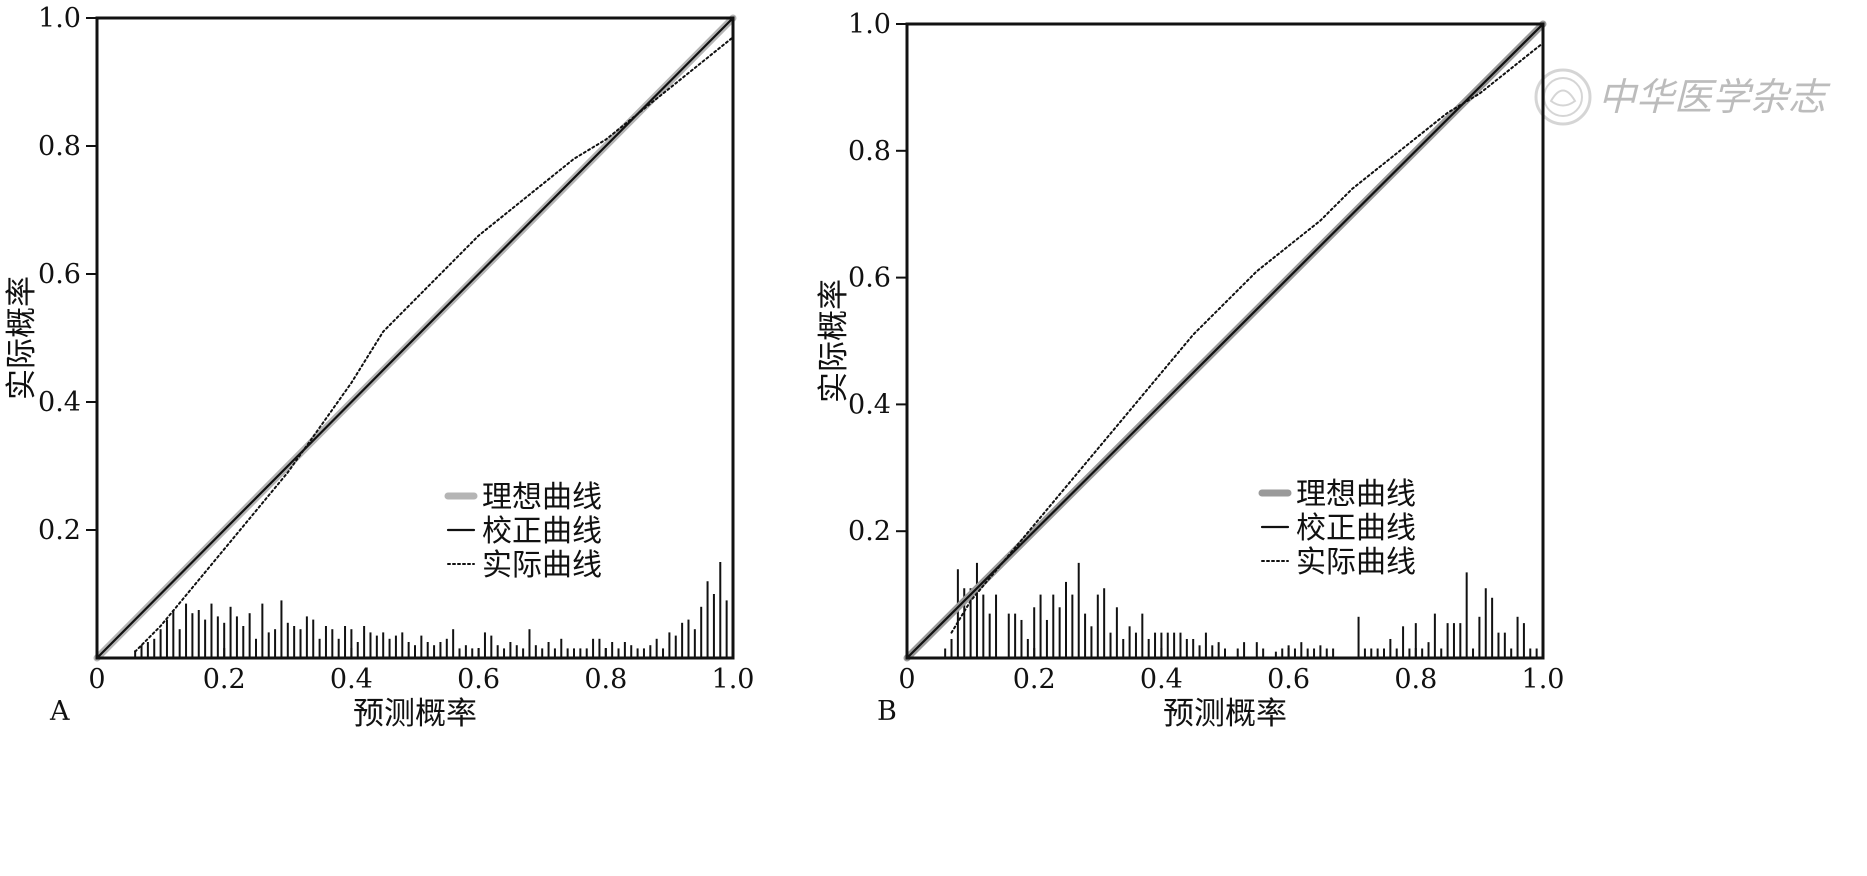 Image resolution: width=1867 pixels, height=876 pixels. What do you see at coordinates (1714, 97) in the screenshot?
I see `watermark-text: 中华医学杂志` at bounding box center [1714, 97].